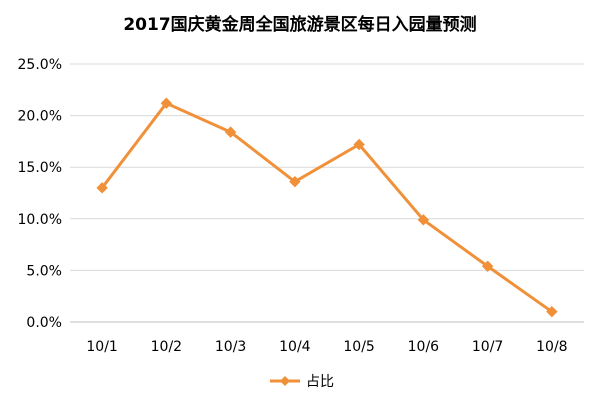 Image resolution: width=600 pixels, height=405 pixels. Describe the element at coordinates (40, 220) in the screenshot. I see `y-tick-label: 10.0%` at that location.